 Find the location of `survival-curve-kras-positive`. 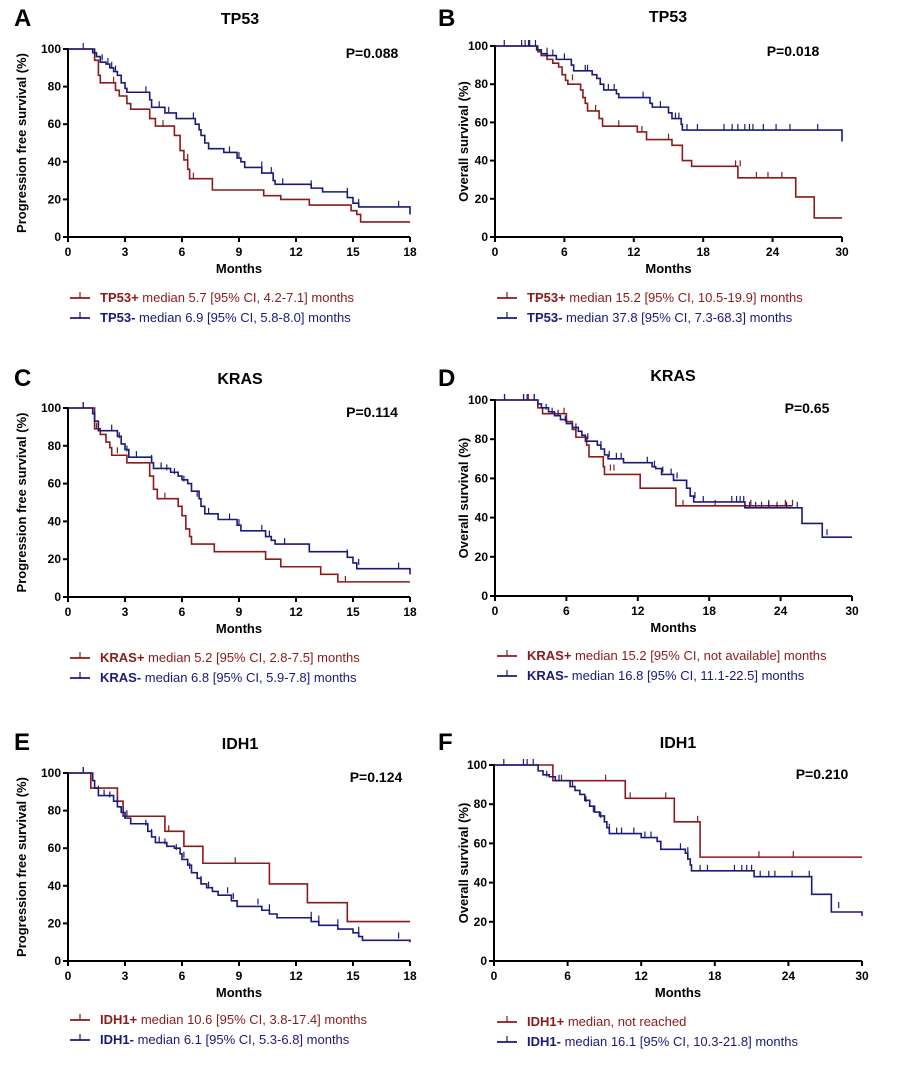

survival-curve-kras-positive is located at coordinates (239, 495).